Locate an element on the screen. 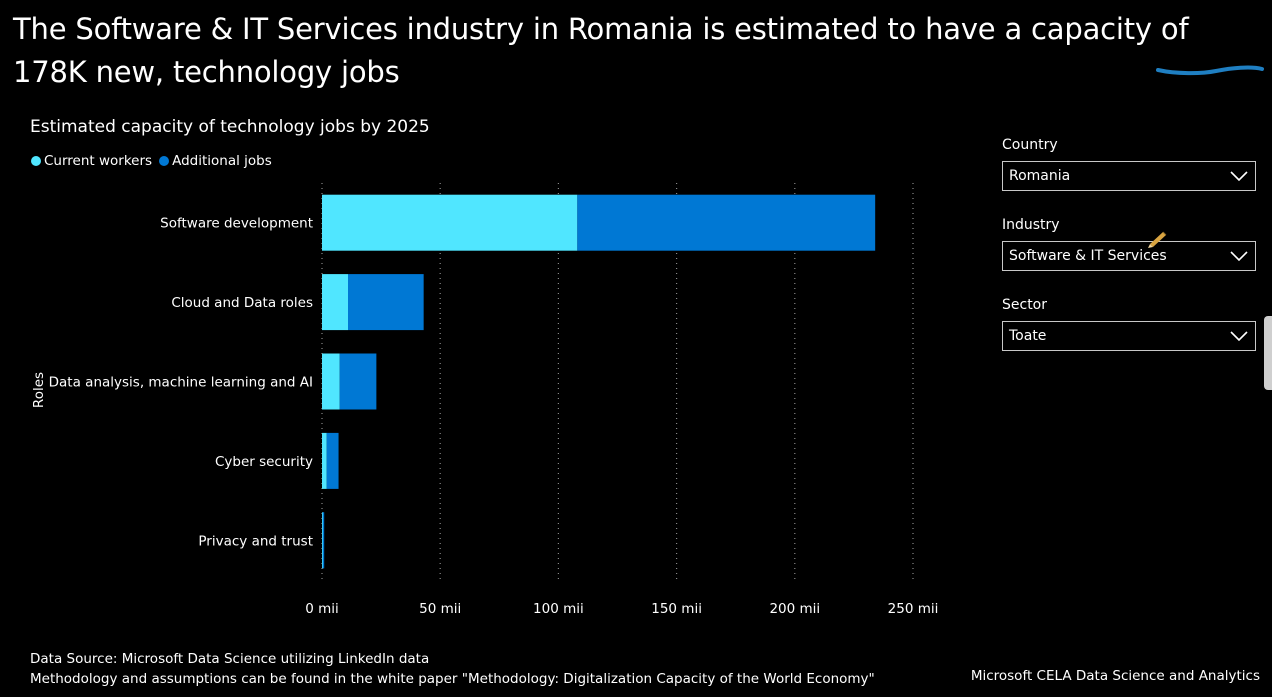 This screenshot has width=1272, height=697. country-filter: Country Romania is located at coordinates (1129, 164).